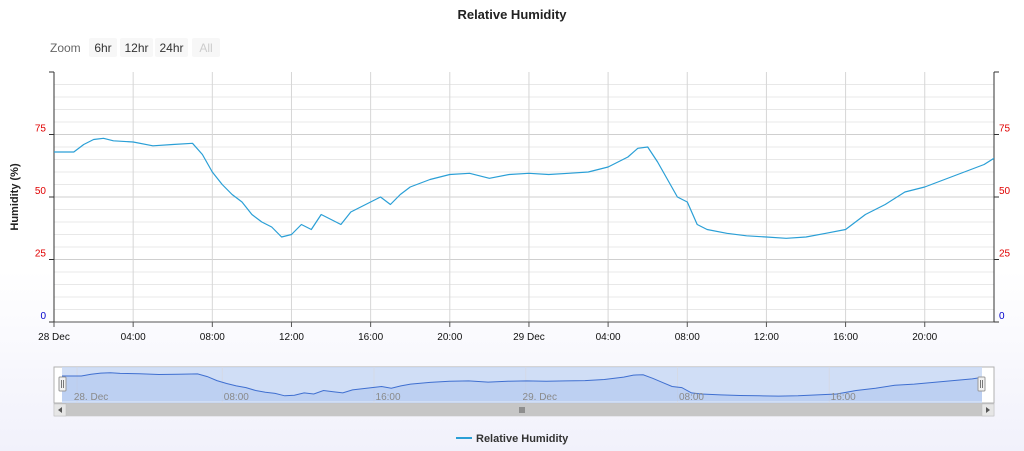 This screenshot has width=1024, height=451. I want to click on x-tick-label: 28 Dec, so click(54, 337).